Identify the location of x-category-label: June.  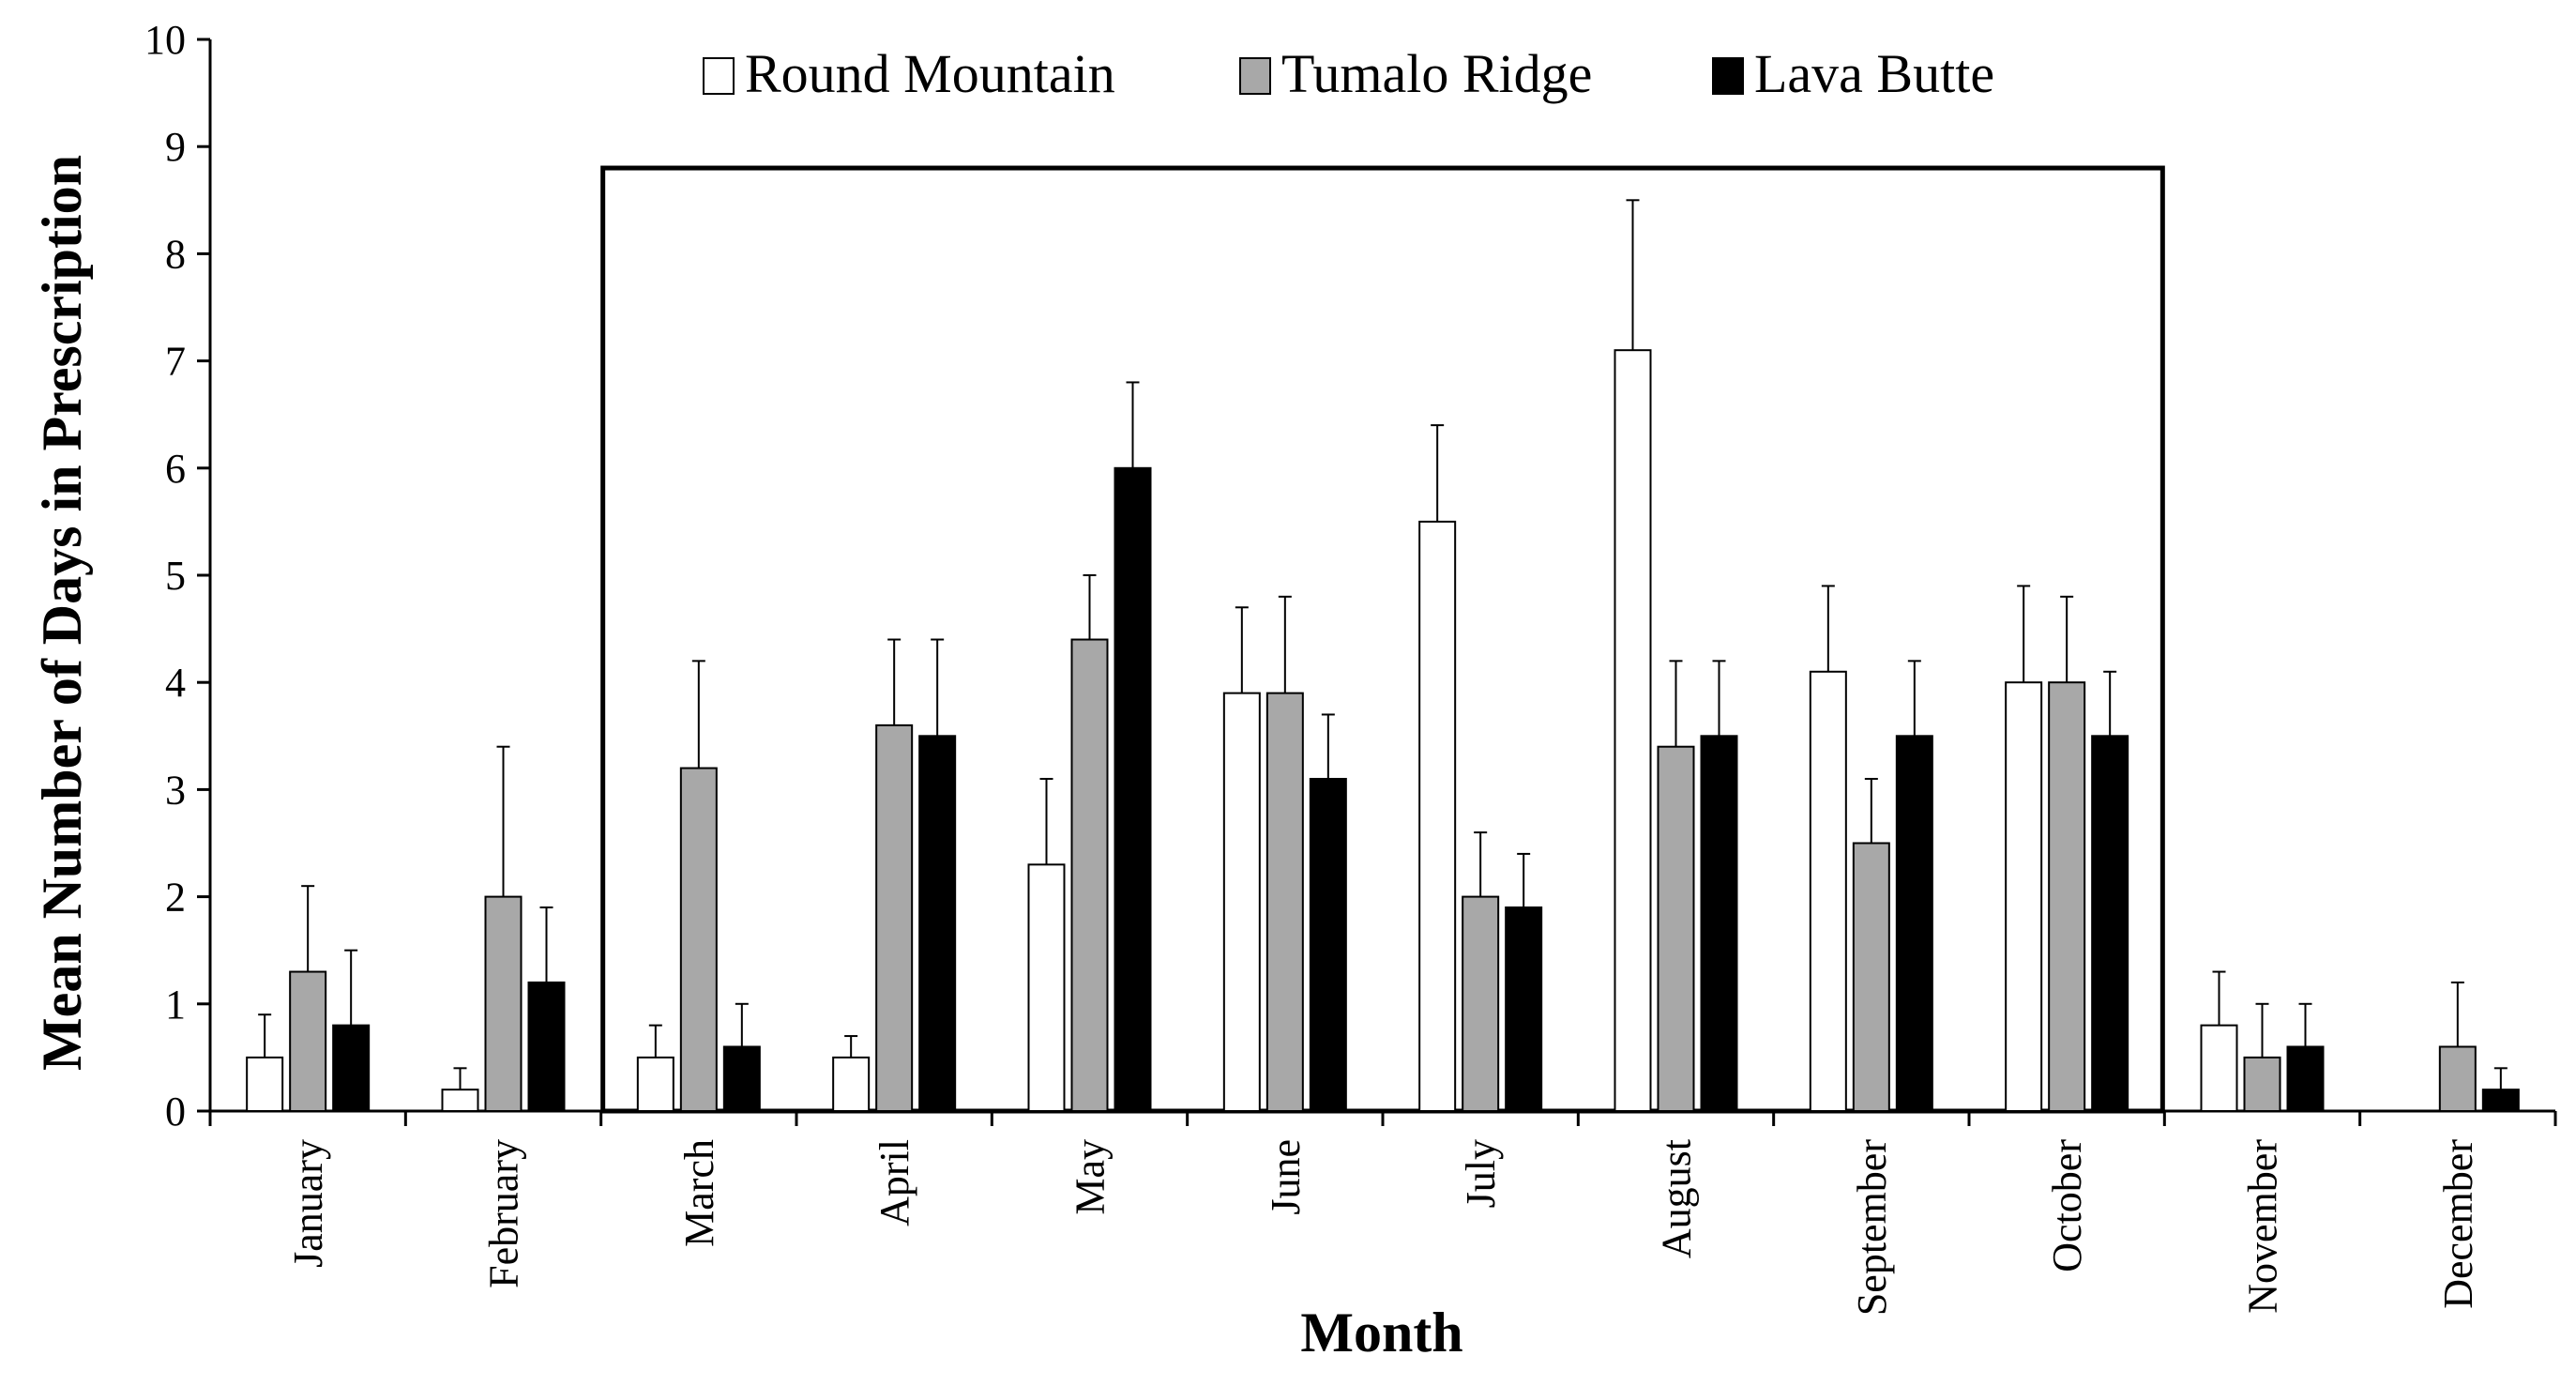
(1286, 1177).